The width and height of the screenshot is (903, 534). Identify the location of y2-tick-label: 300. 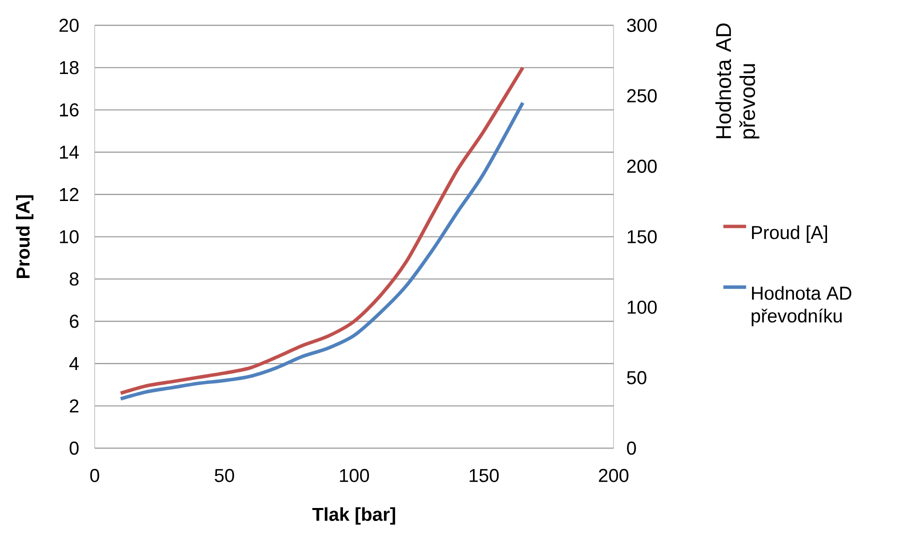
(641, 25).